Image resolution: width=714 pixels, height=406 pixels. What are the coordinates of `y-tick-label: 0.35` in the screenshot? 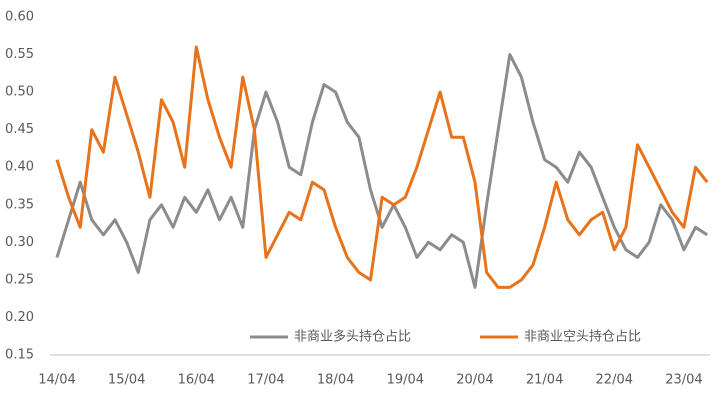 It's located at (19, 204).